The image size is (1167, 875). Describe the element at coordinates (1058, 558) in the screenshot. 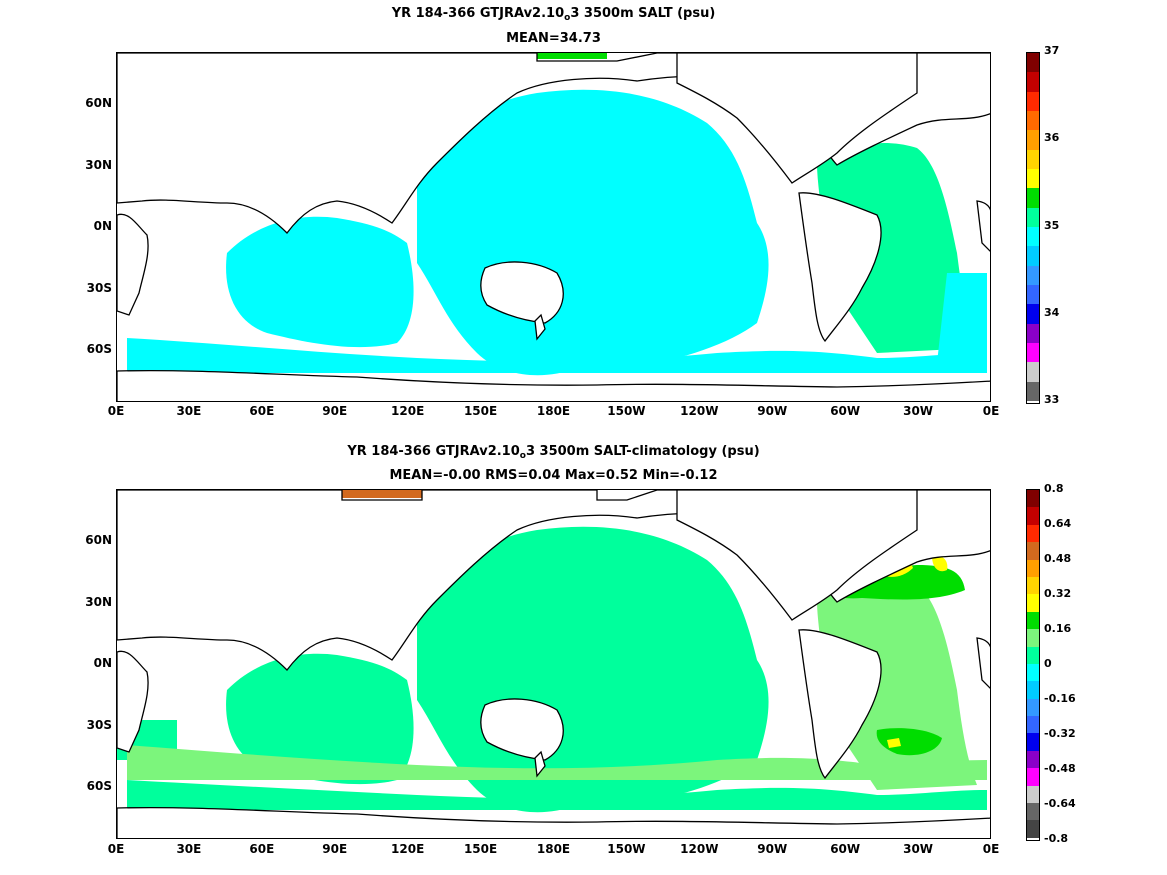

I see `bottom-colorbar-label: 0.48` at that location.